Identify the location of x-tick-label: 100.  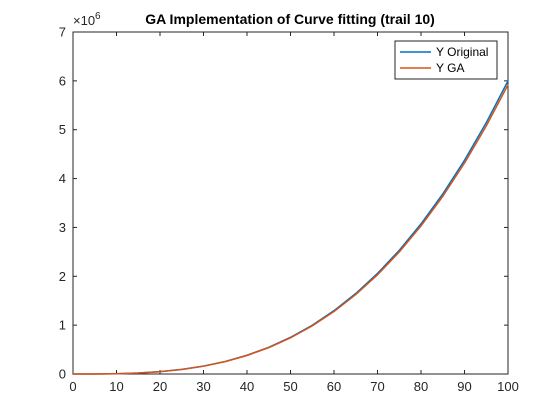
(508, 386).